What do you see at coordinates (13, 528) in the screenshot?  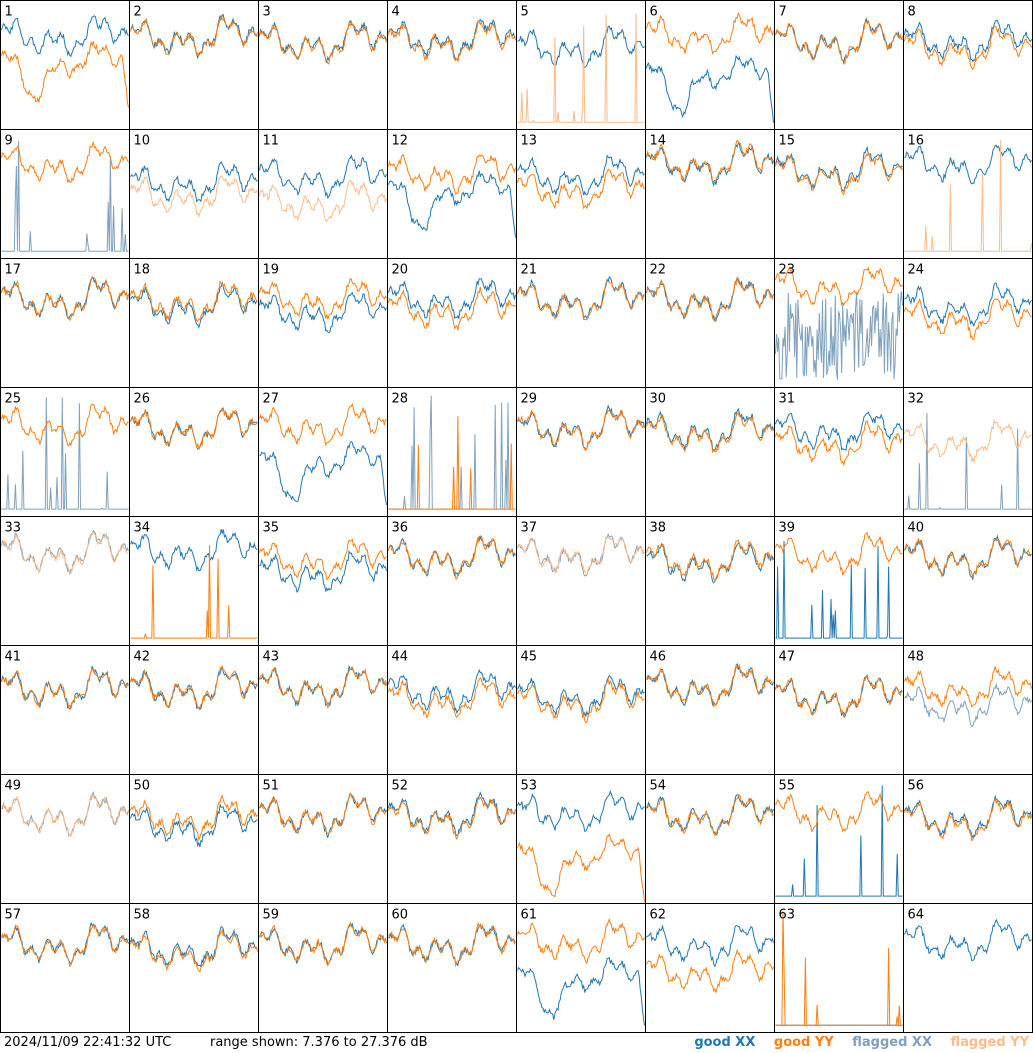 I see `panel-label: 33` at bounding box center [13, 528].